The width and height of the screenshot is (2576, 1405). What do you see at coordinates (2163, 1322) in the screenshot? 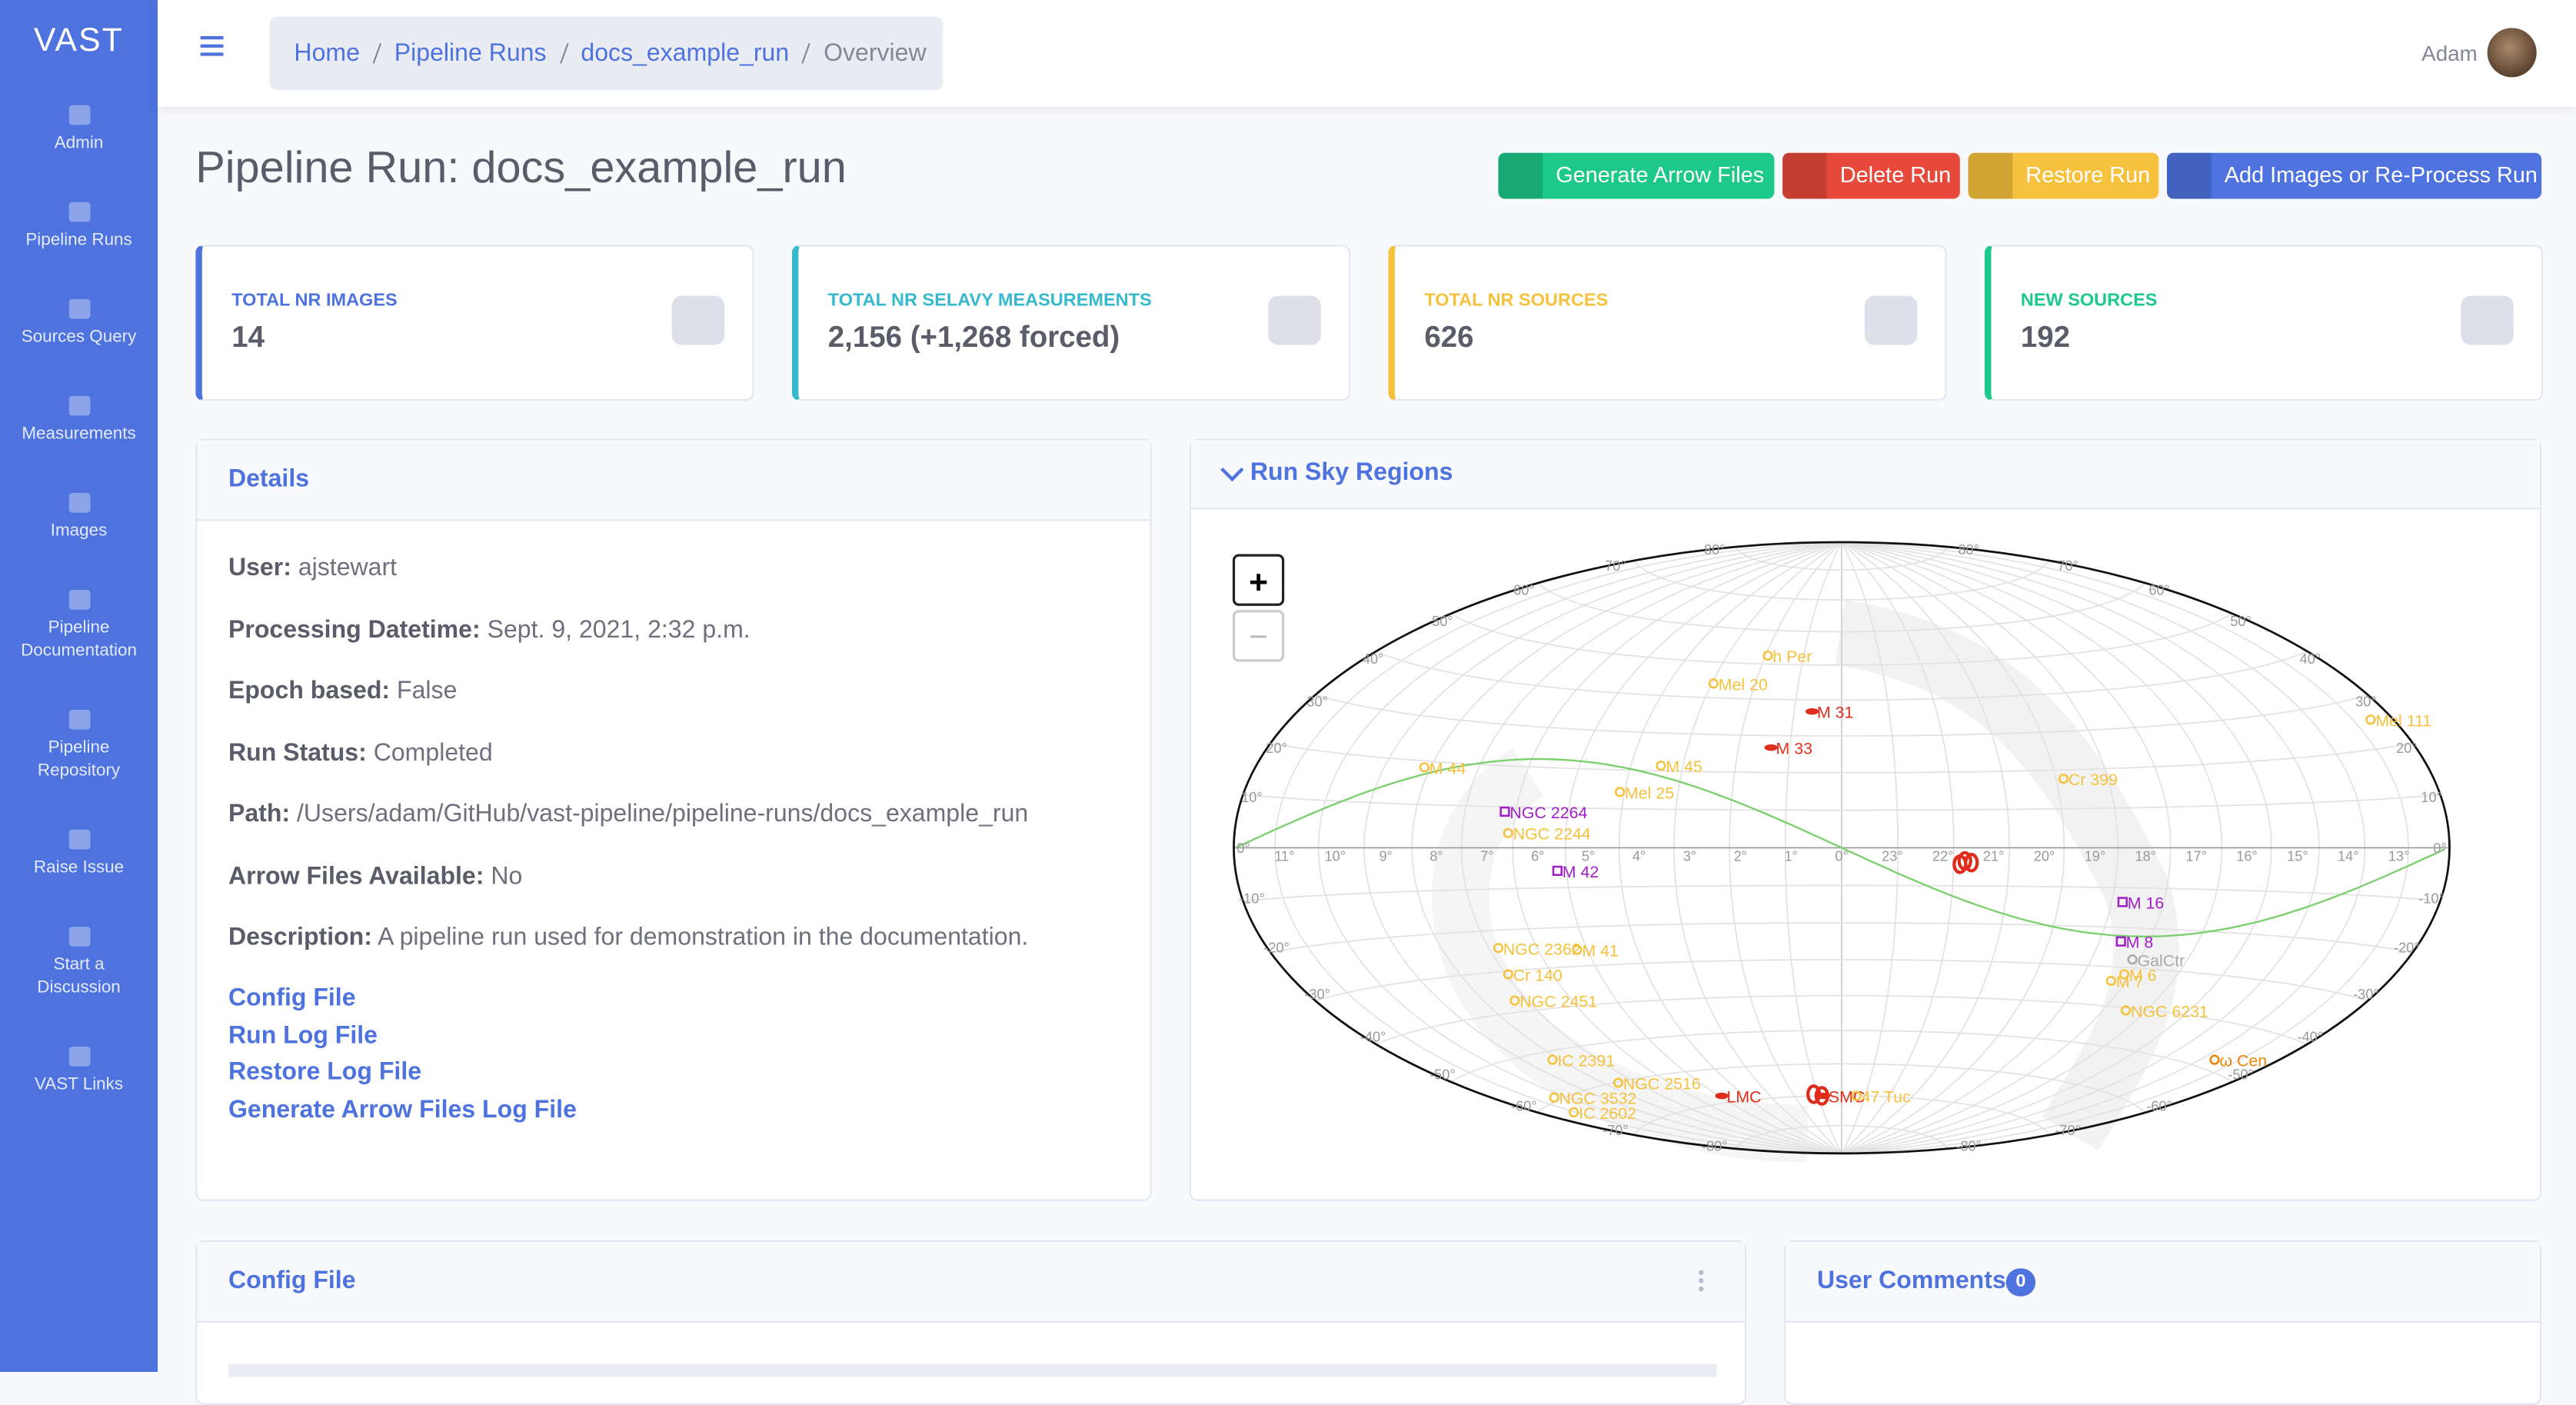
I see `comments-card: User Comments 0` at bounding box center [2163, 1322].